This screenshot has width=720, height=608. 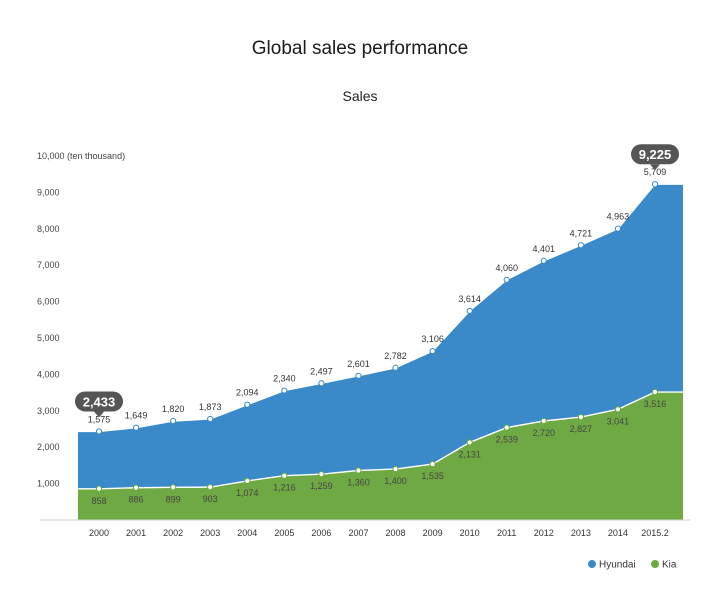 What do you see at coordinates (618, 217) in the screenshot?
I see `hyundai-data-label: 4,963` at bounding box center [618, 217].